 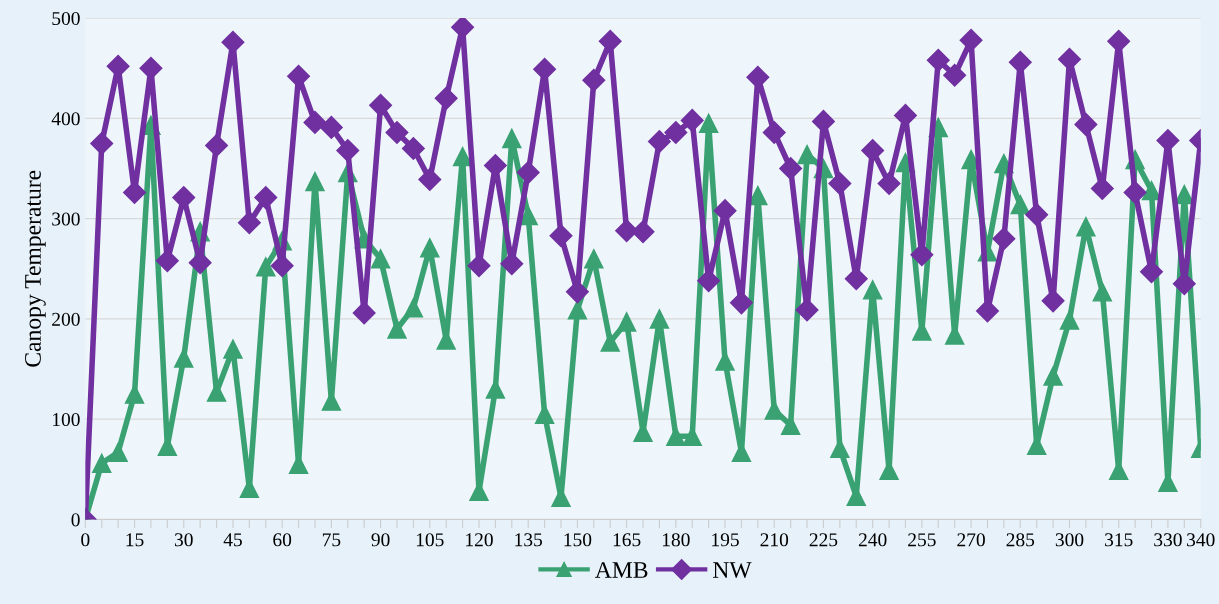 What do you see at coordinates (578, 540) in the screenshot?
I see `x-tick-label: 150` at bounding box center [578, 540].